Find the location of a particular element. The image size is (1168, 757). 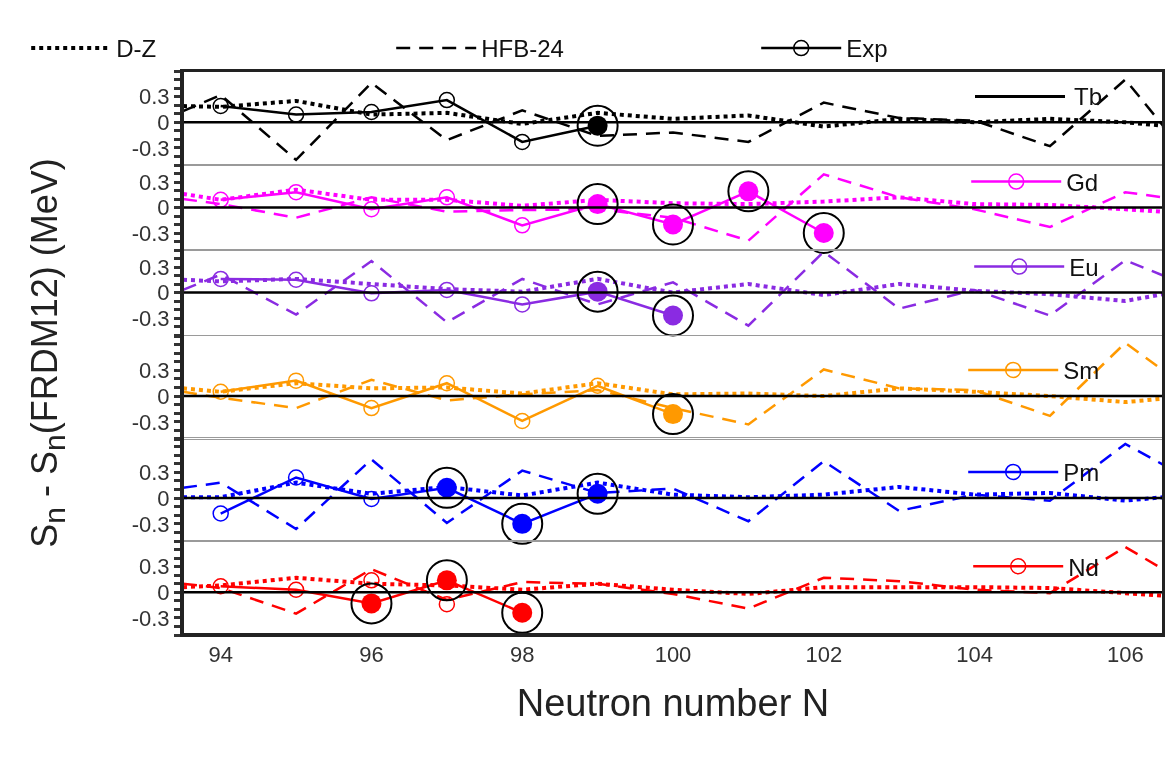

legend-label: D-Z is located at coordinates (136, 49).